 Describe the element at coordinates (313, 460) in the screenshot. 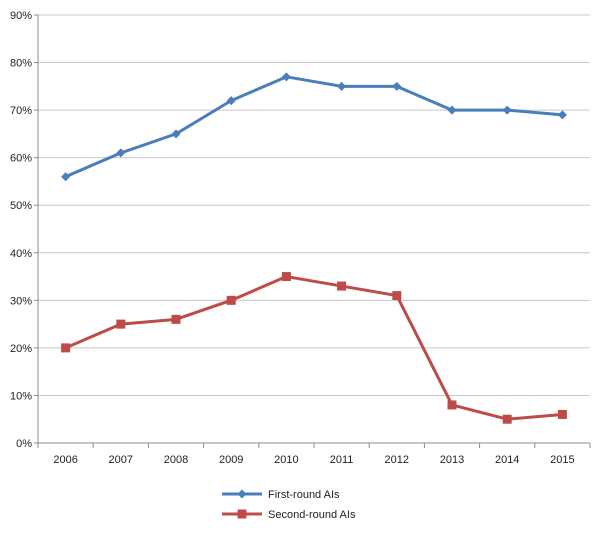

I see `x-axis-tick-labels: 2006 2007 2008 2009 2010 2011 2012 2013 2014 2015` at that location.